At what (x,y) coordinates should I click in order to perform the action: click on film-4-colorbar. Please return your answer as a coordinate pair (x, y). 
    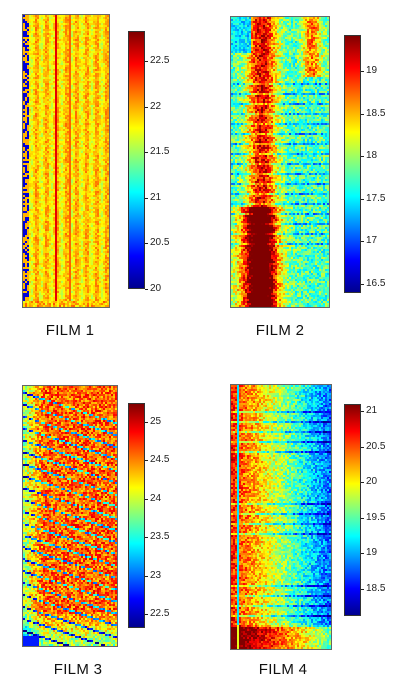
    Looking at the image, I should click on (352, 510).